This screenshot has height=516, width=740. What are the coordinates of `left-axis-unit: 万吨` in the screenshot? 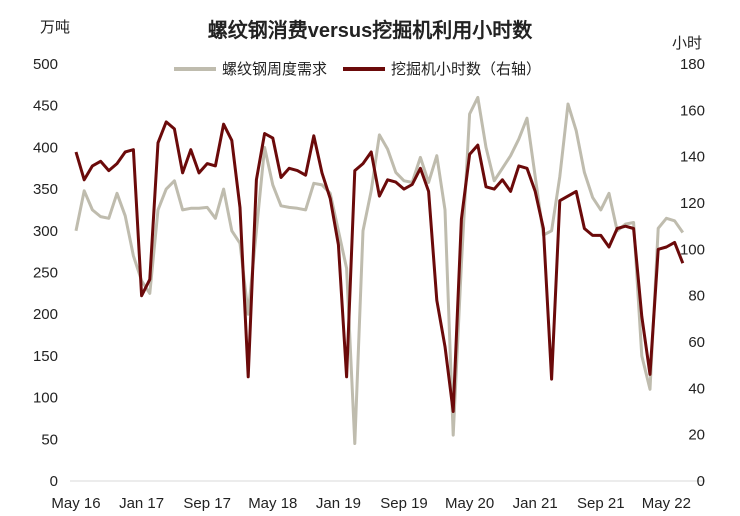 It's located at (55, 27).